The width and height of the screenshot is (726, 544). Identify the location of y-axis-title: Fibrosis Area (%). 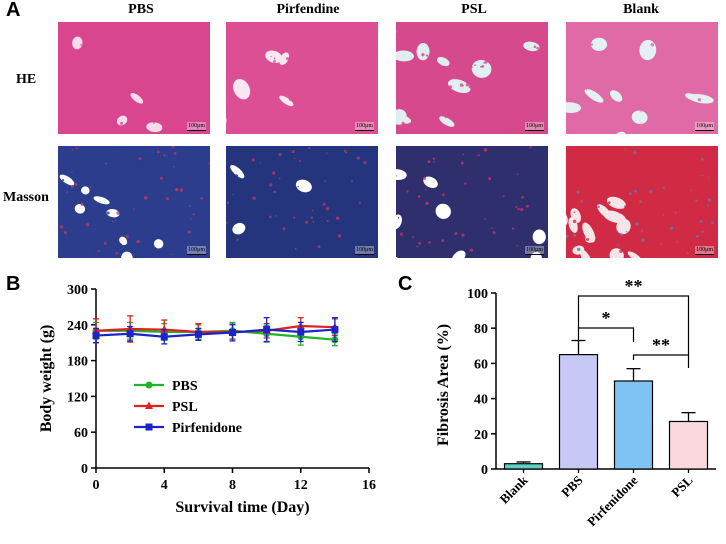
(443, 385).